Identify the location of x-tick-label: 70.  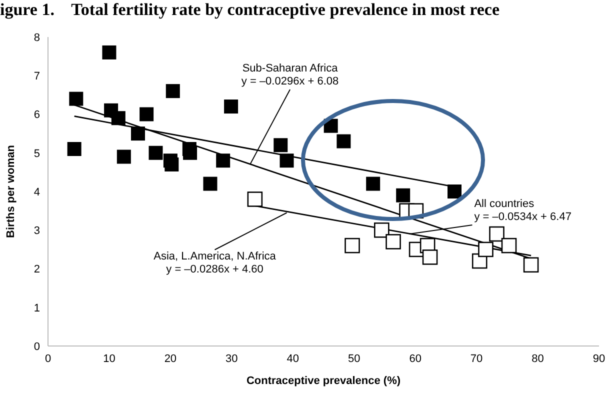
(476, 358).